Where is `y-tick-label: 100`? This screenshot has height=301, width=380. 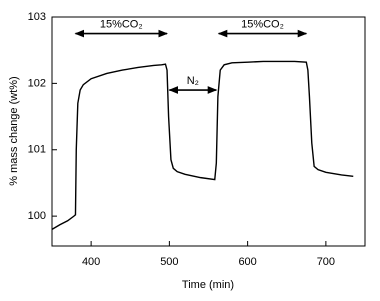
y-tick-label: 100 is located at coordinates (37, 216).